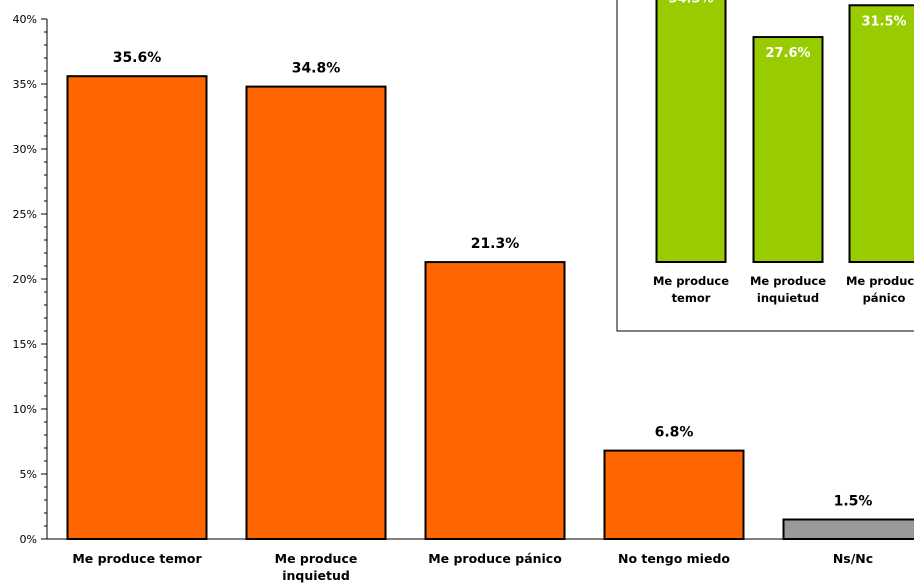  Describe the element at coordinates (25, 279) in the screenshot. I see `y-tick-label: 20%` at that location.